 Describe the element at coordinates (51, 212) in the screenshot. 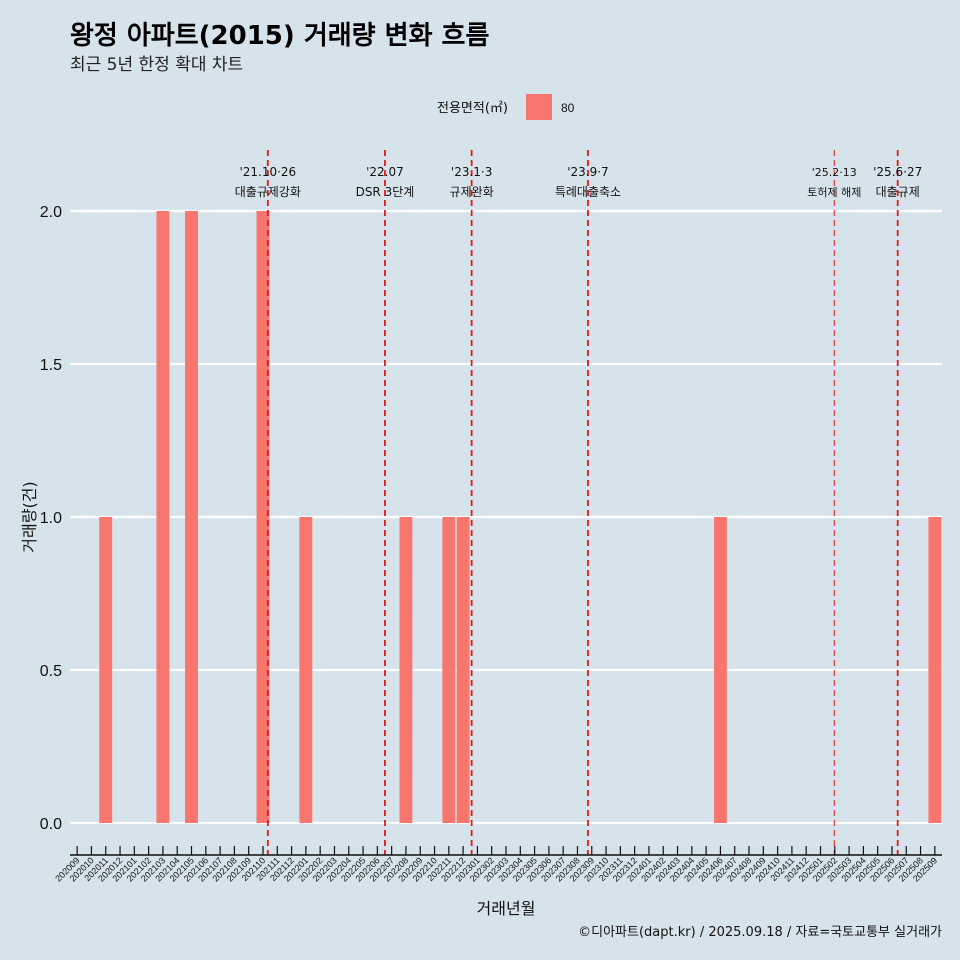

I see `y-tick-label: 2.0` at that location.